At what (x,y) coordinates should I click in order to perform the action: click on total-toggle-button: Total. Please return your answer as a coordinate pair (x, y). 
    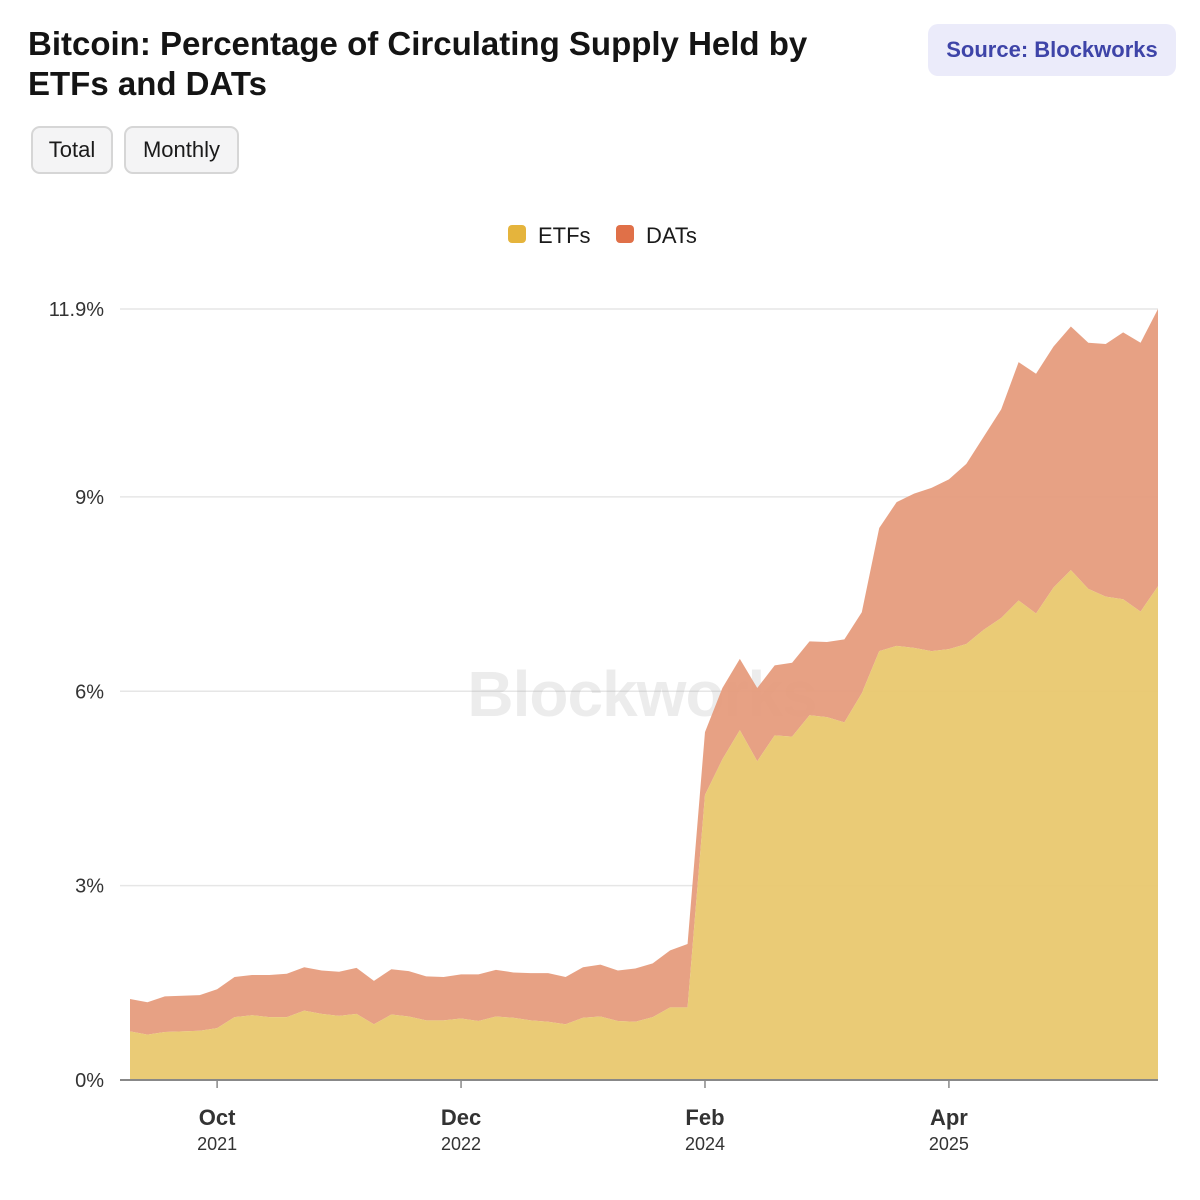
    Looking at the image, I should click on (72, 150).